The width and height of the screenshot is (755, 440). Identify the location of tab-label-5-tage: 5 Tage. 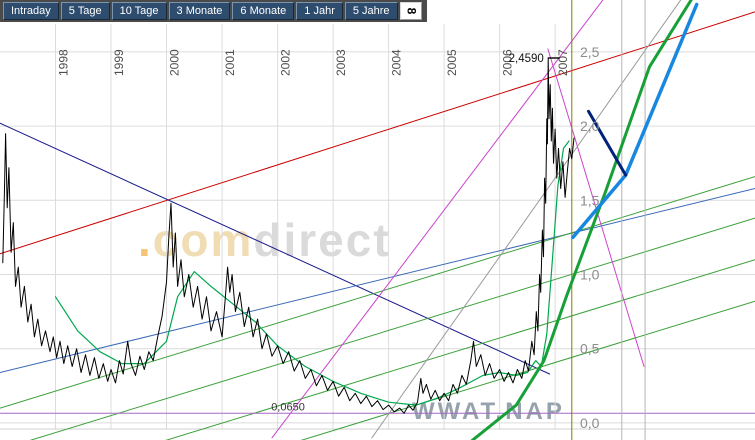
(85, 11).